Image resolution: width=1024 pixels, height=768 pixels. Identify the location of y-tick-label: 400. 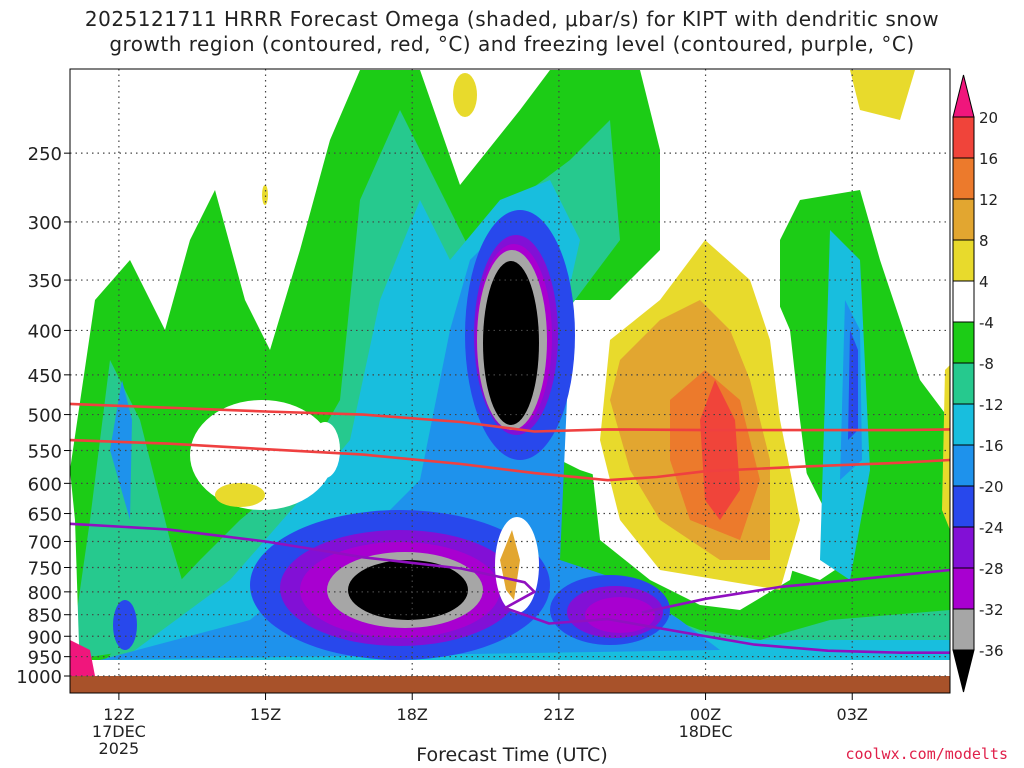
(45, 331).